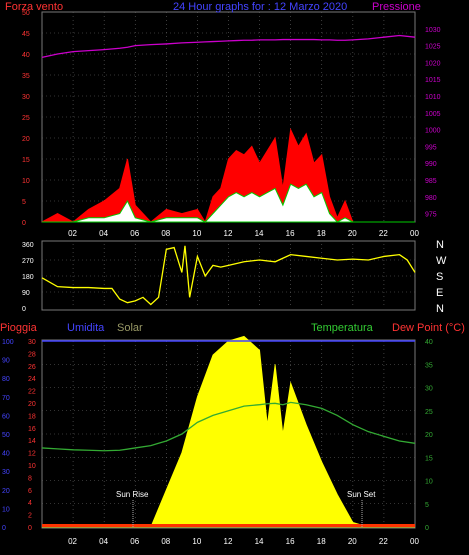 This screenshot has width=469, height=555. What do you see at coordinates (32, 466) in the screenshot?
I see `rain-tick-label: 10` at bounding box center [32, 466].